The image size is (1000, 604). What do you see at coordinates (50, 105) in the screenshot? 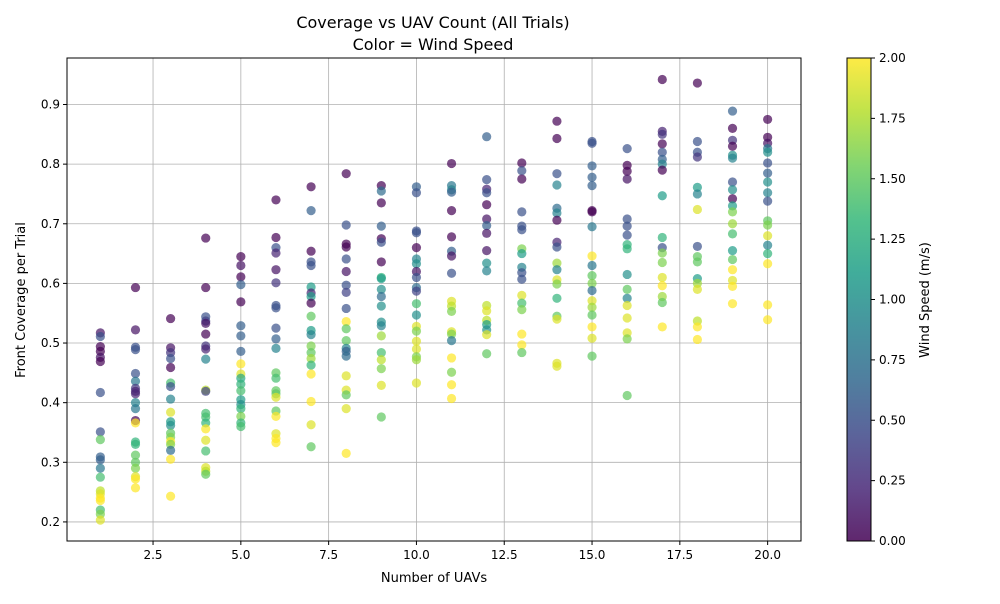
I see `y-tick-label: 0.9` at bounding box center [50, 105].